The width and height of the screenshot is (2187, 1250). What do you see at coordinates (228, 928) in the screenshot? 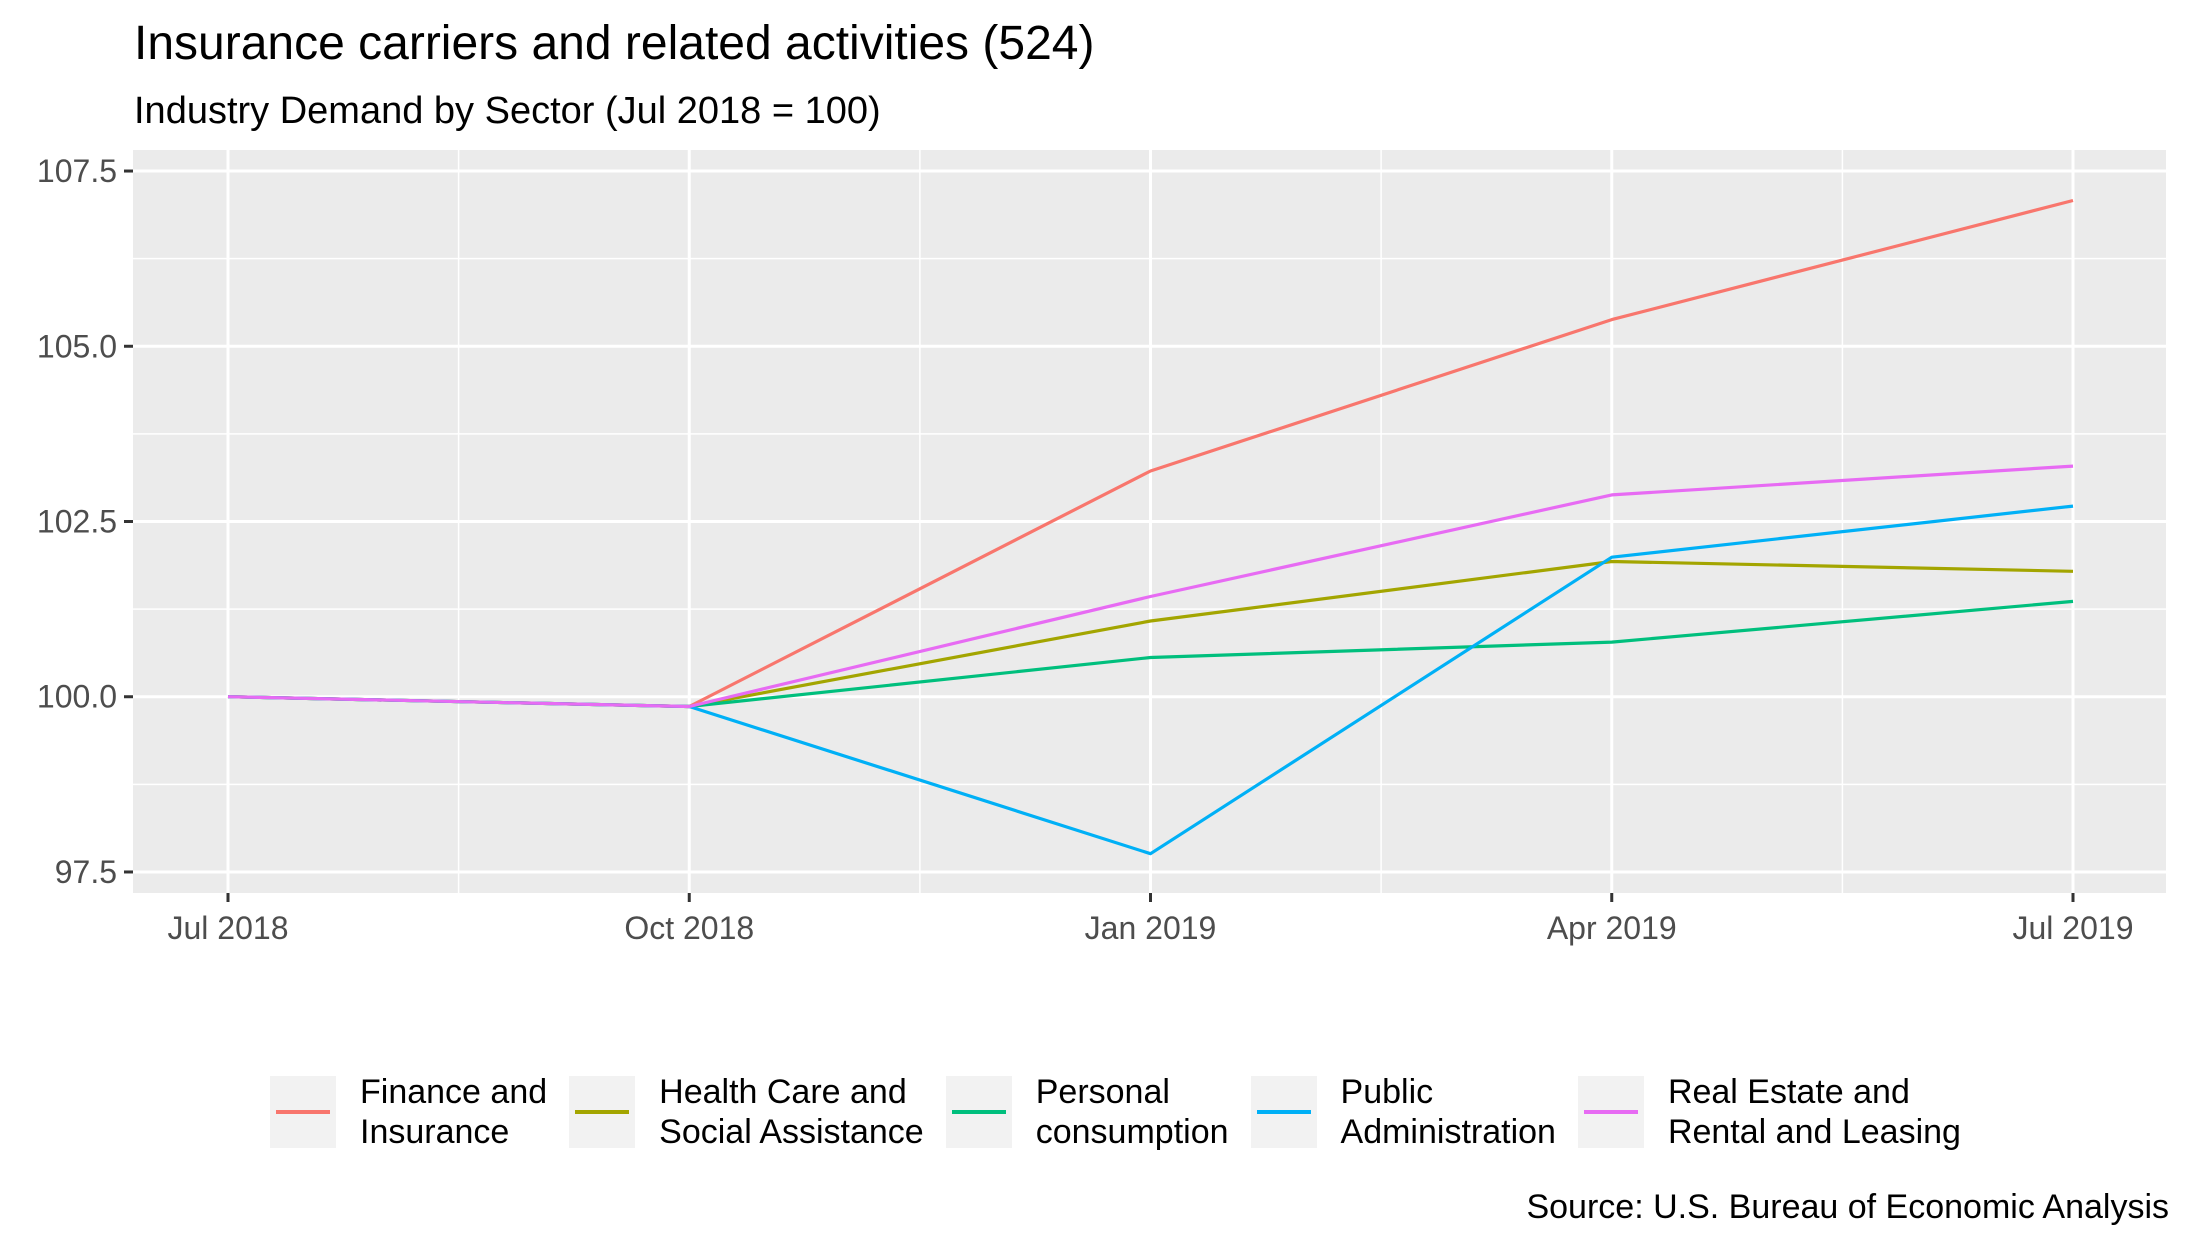
I see `x-tick-label: Jul 2018` at bounding box center [228, 928].